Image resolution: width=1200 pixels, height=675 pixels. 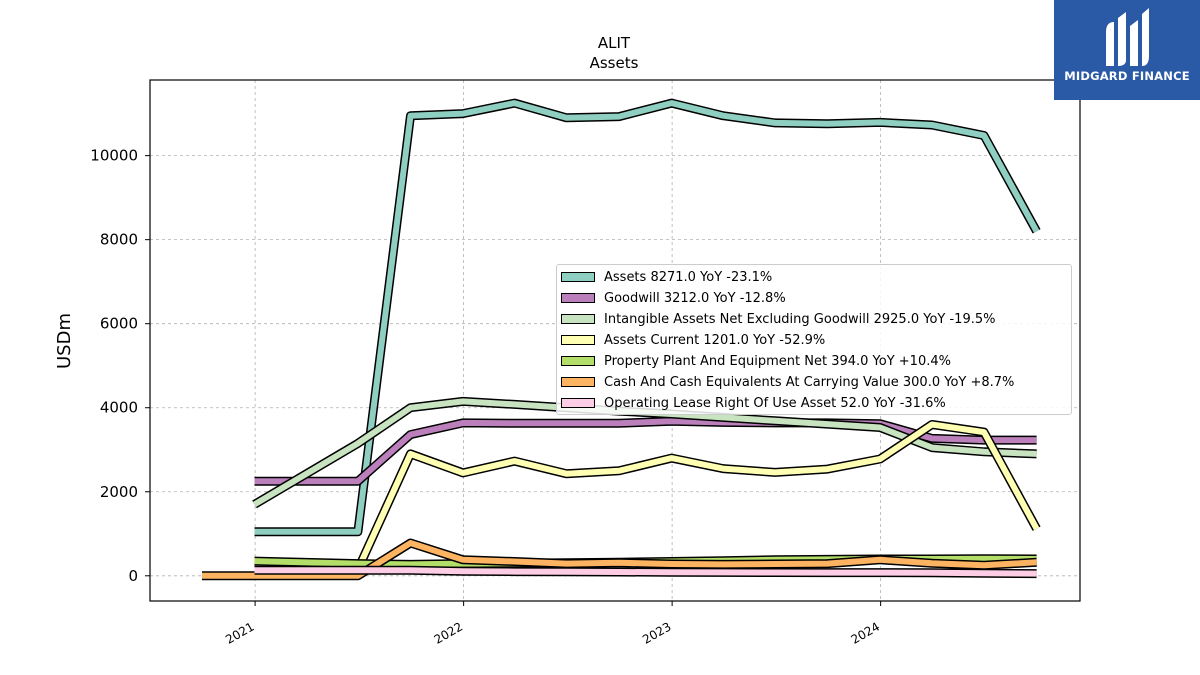 I want to click on legend-label: Assets Current 1201.0 YoY -52.9%, so click(x=715, y=340).